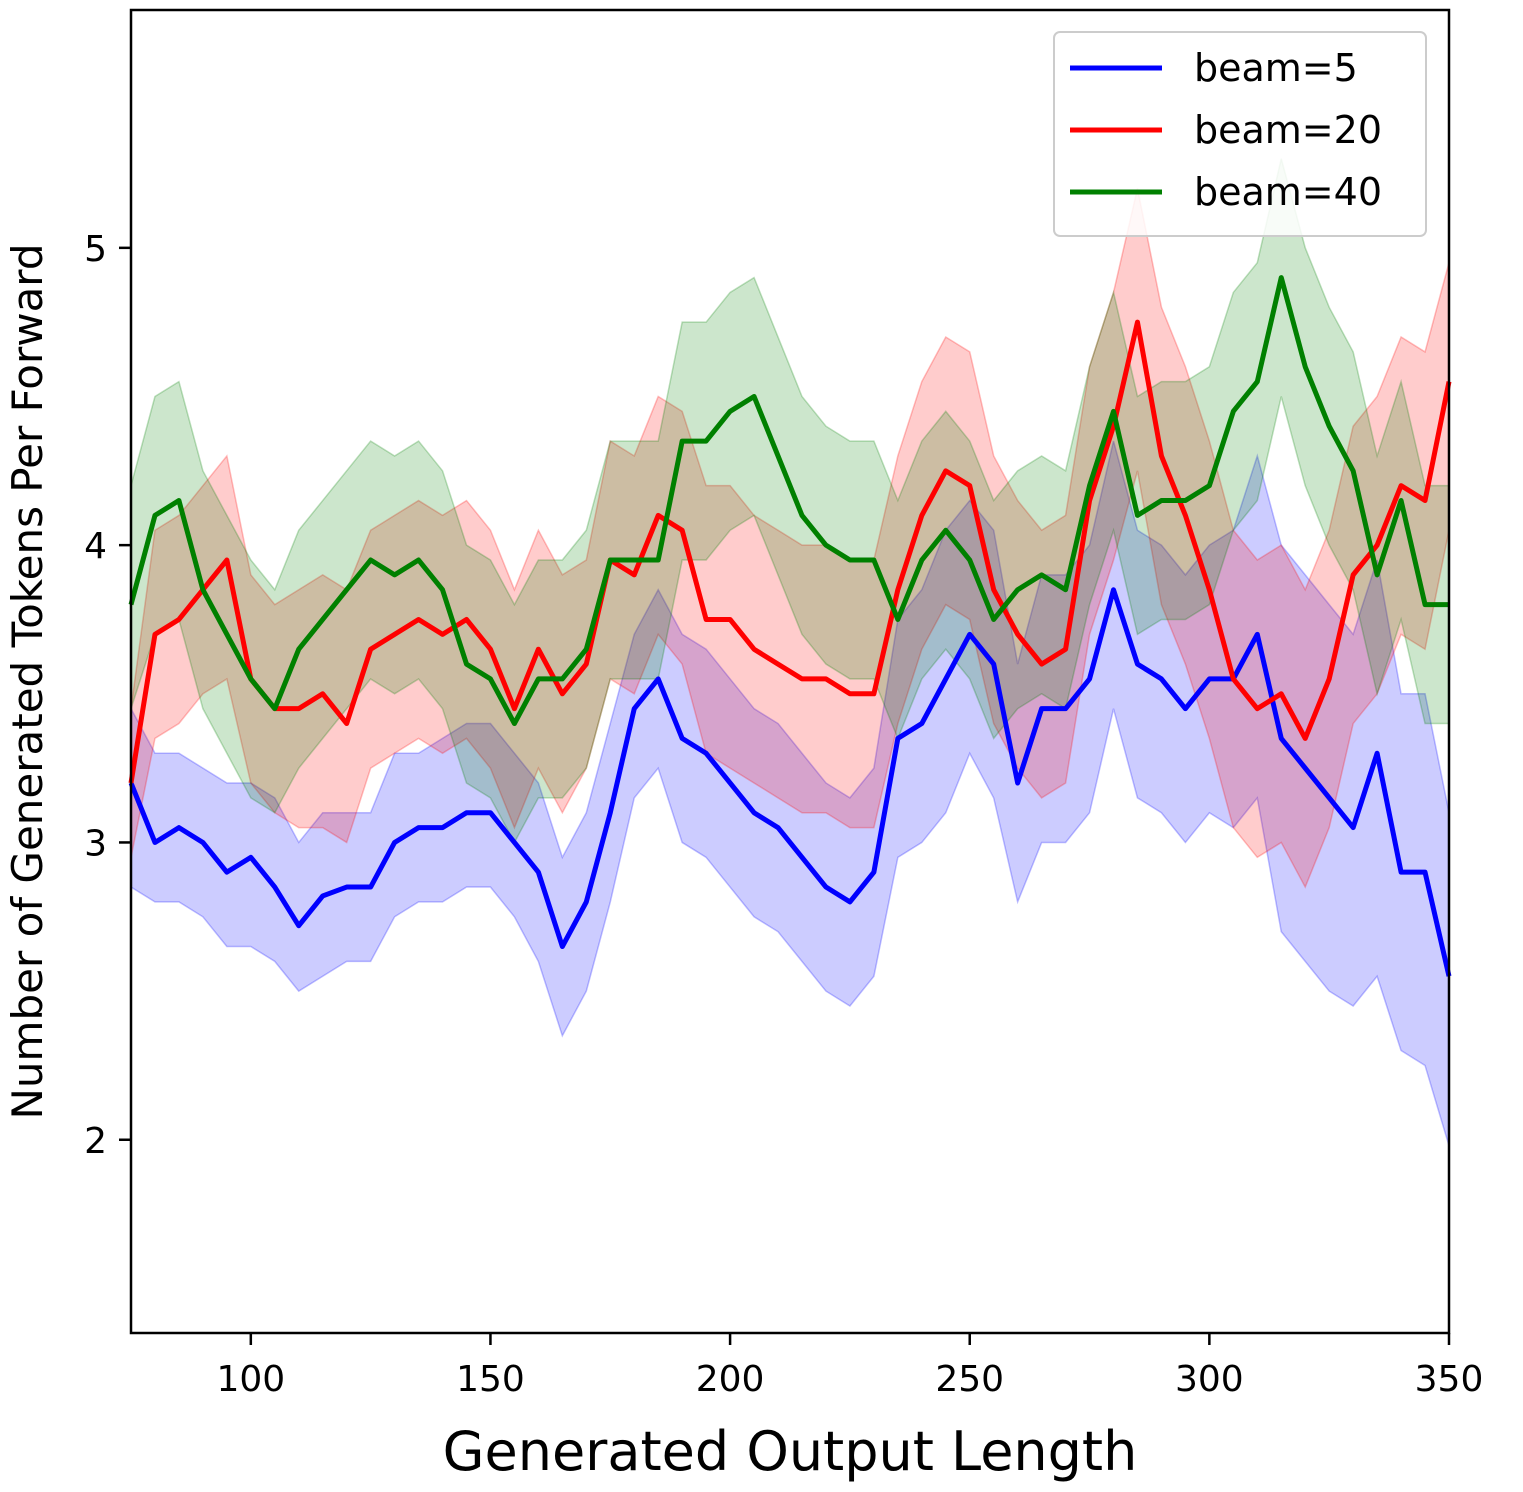  Describe the element at coordinates (95, 249) in the screenshot. I see `y-tick-label: 5` at that location.